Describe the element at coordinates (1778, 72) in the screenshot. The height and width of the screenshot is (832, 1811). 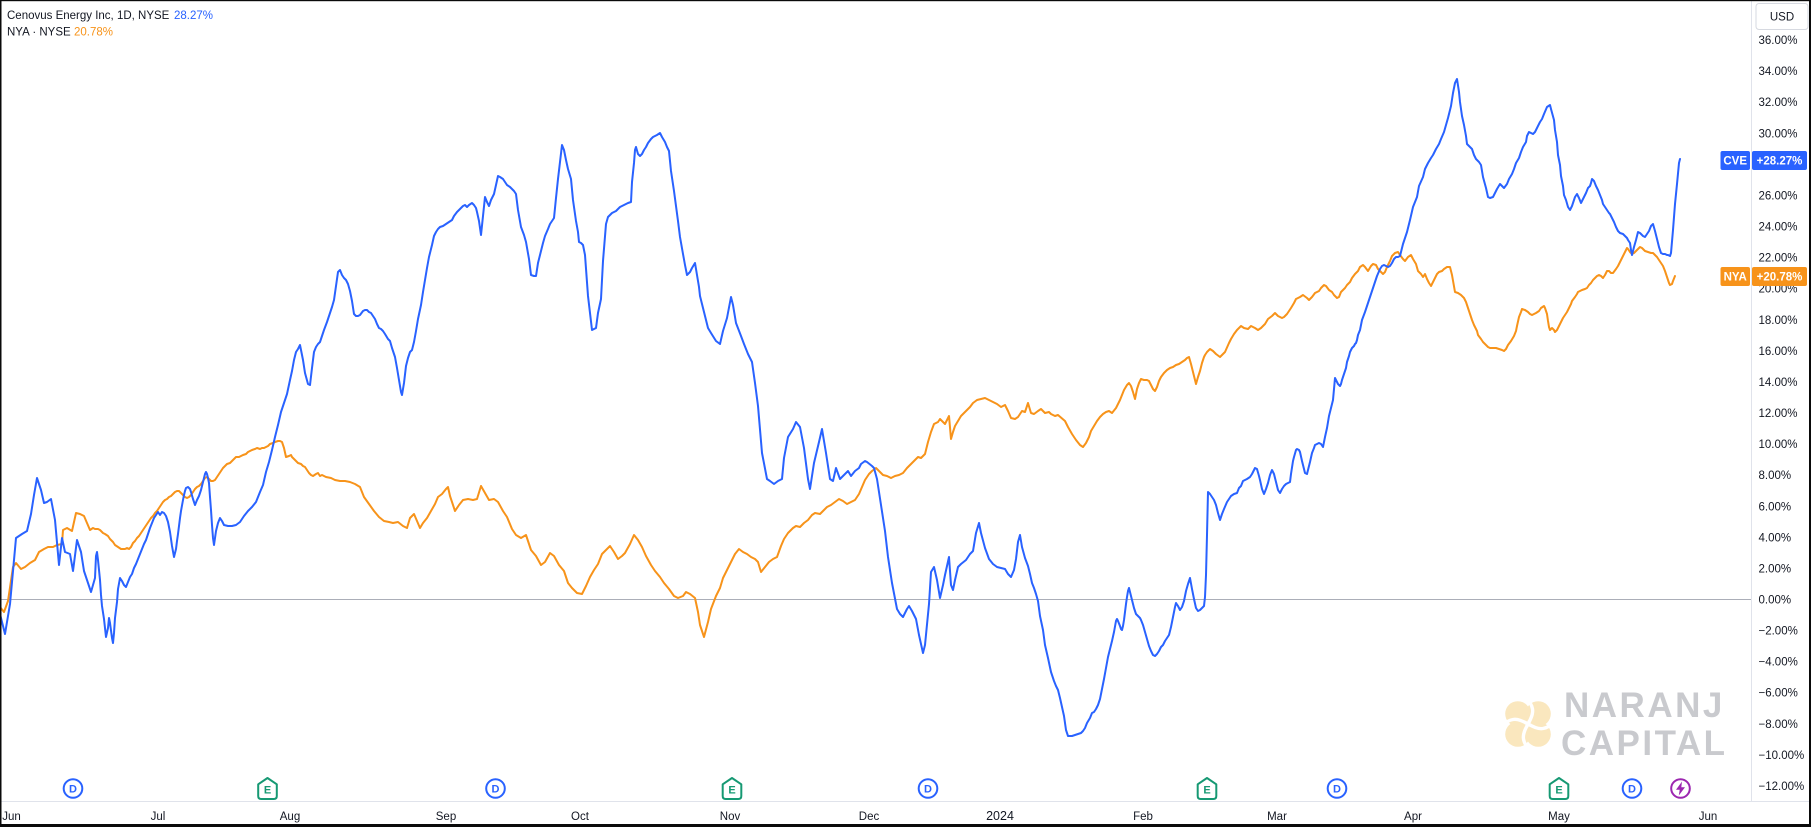
I see `svg-text: 34.00%` at that location.